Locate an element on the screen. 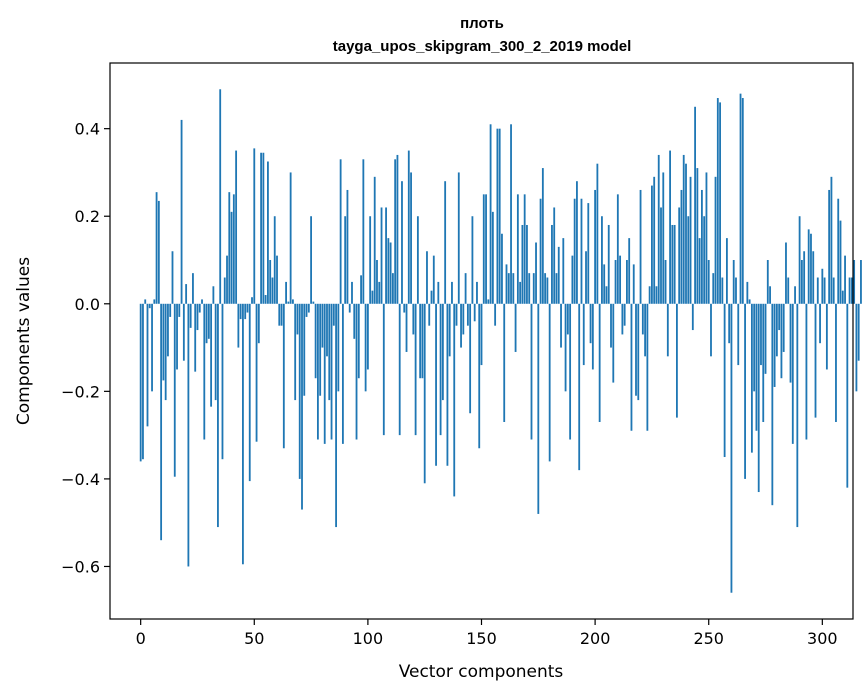 This screenshot has width=867, height=696. x-axis-ticks: 0 50 100 150 200 250 300 is located at coordinates (487, 633).